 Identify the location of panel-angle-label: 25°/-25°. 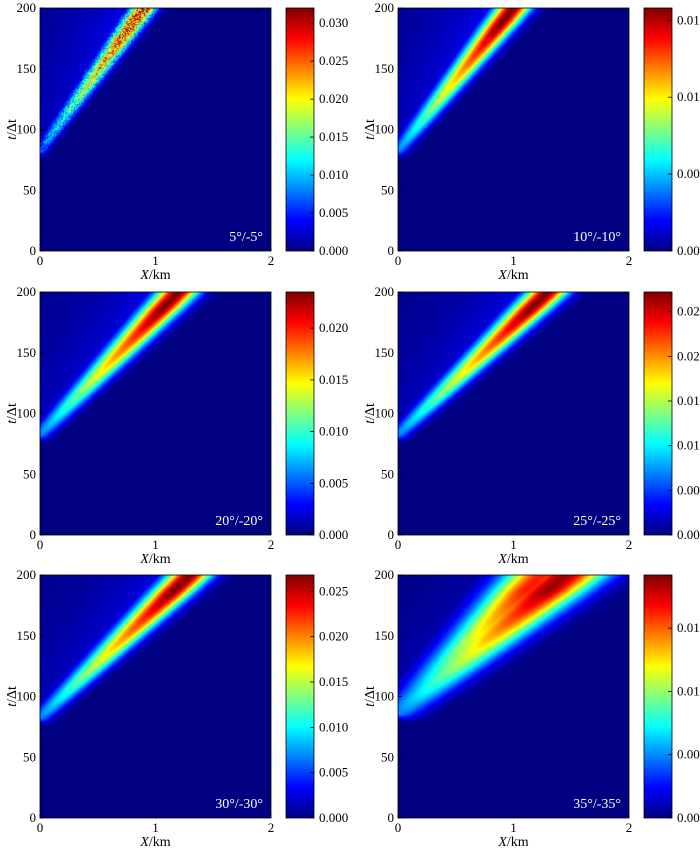
(597, 521).